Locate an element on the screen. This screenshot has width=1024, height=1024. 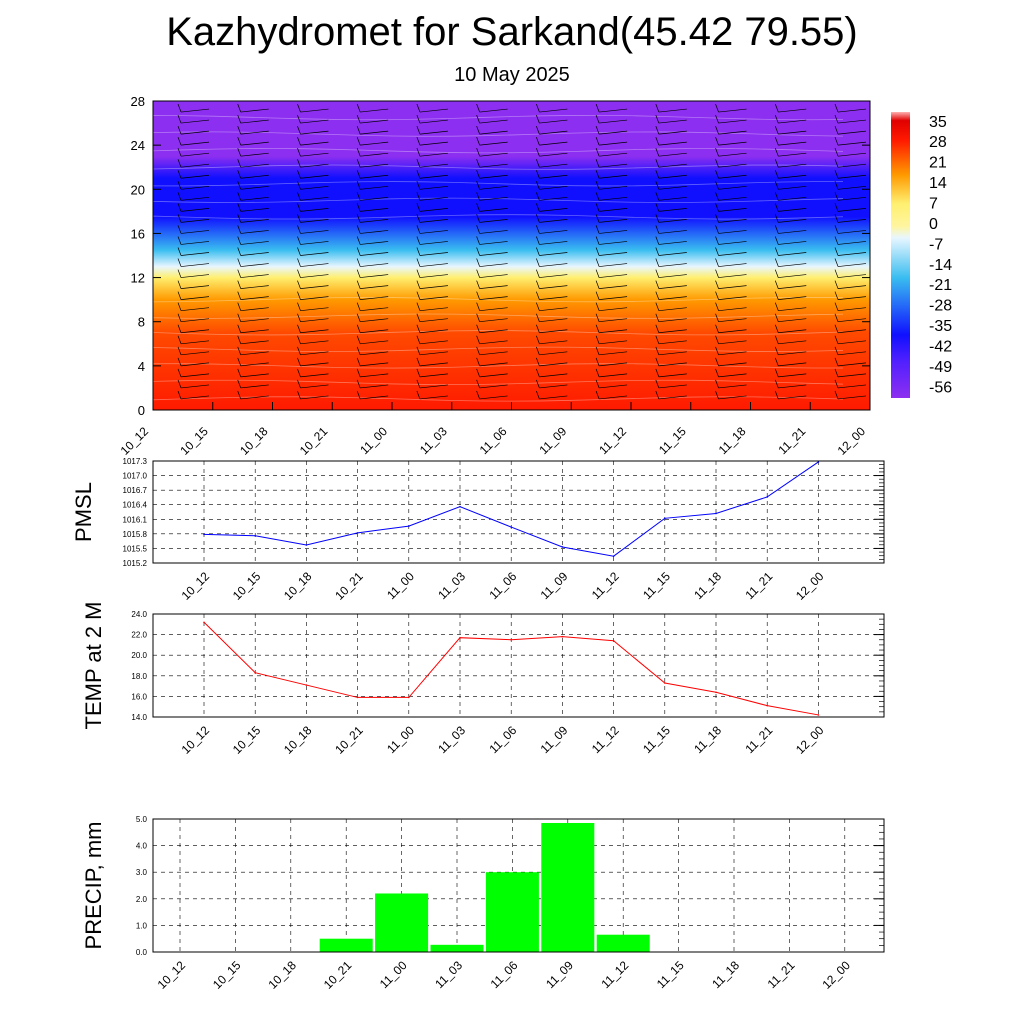
y-tick-label: 3.0 is located at coordinates (142, 872).